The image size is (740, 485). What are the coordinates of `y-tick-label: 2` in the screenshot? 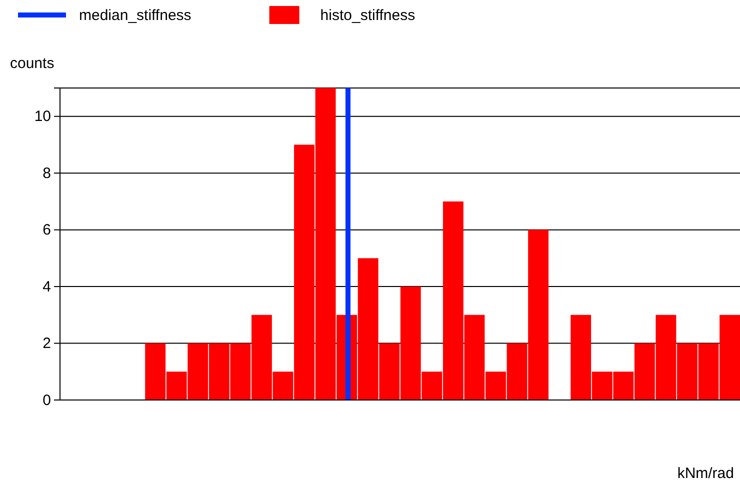 It's located at (46, 343).